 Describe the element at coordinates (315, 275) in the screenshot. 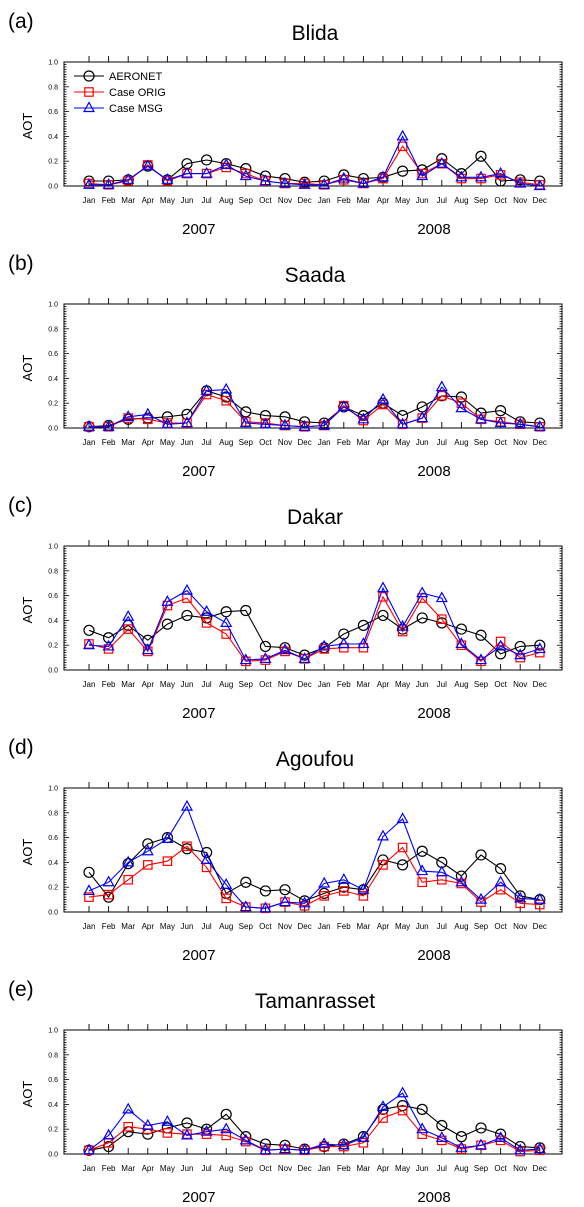

I see `panel-title: Saada` at that location.